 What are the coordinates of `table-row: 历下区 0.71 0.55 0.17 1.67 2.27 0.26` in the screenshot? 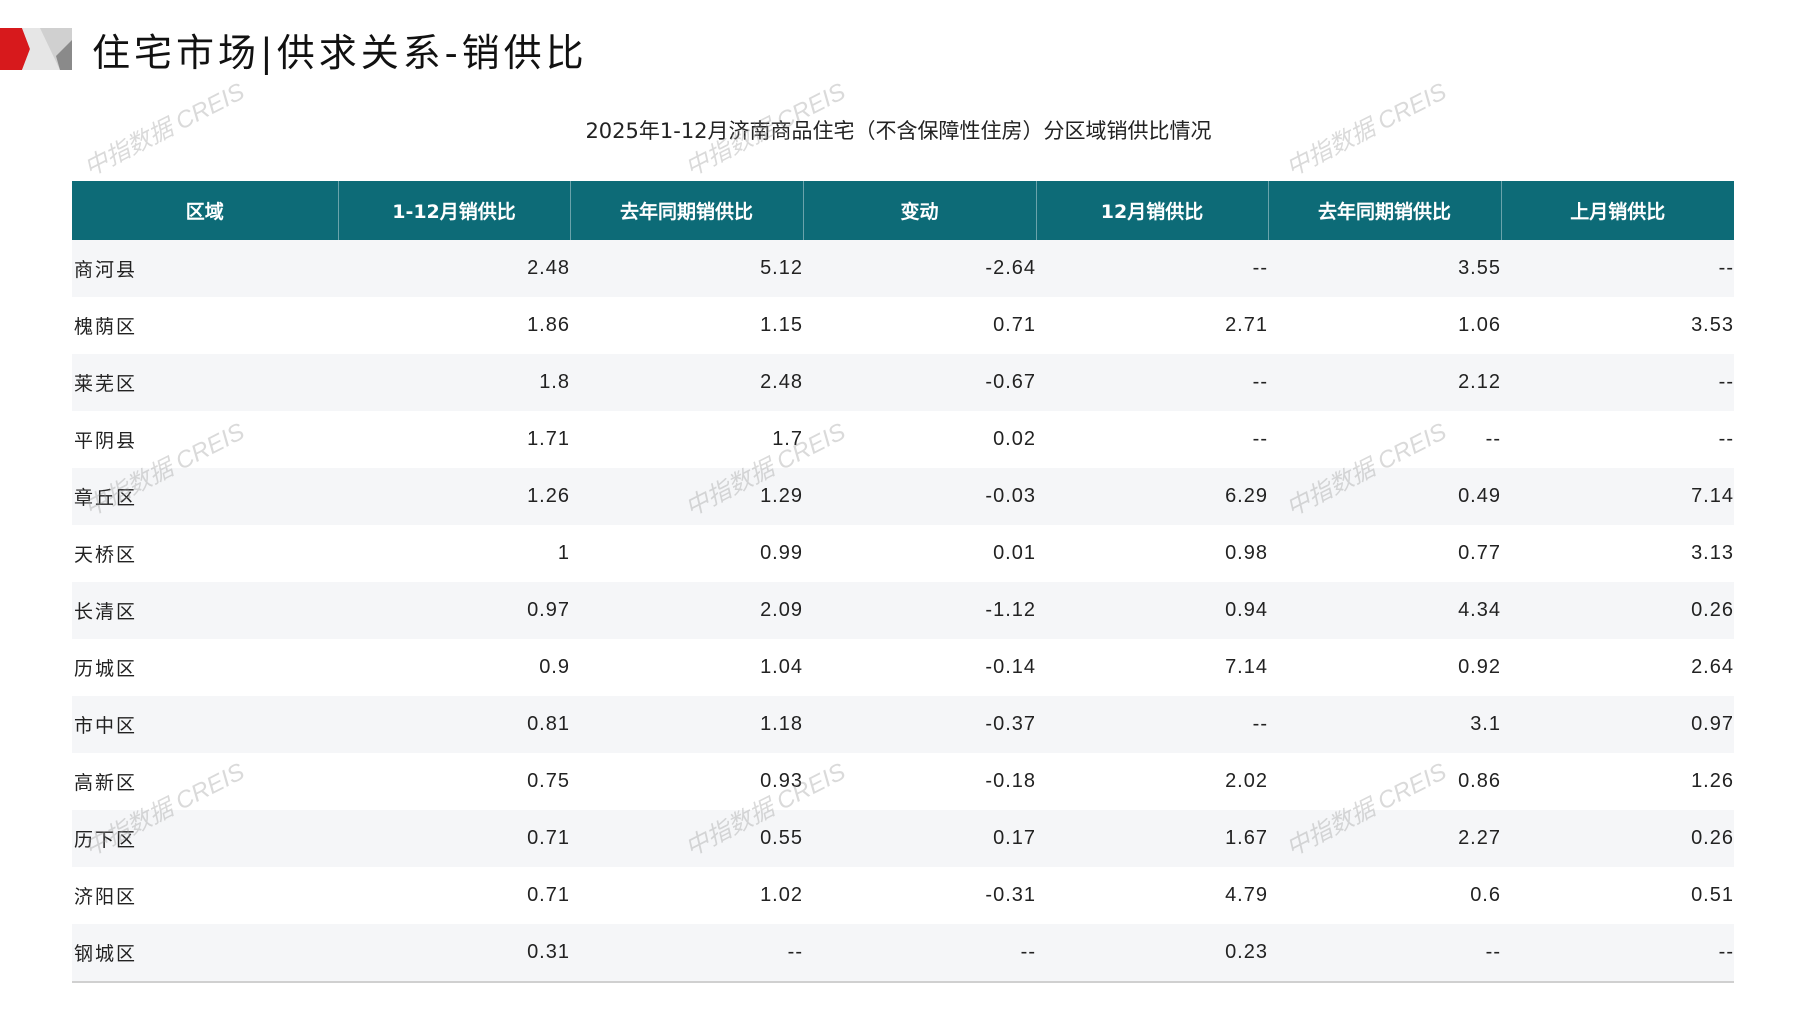 It's located at (903, 838).